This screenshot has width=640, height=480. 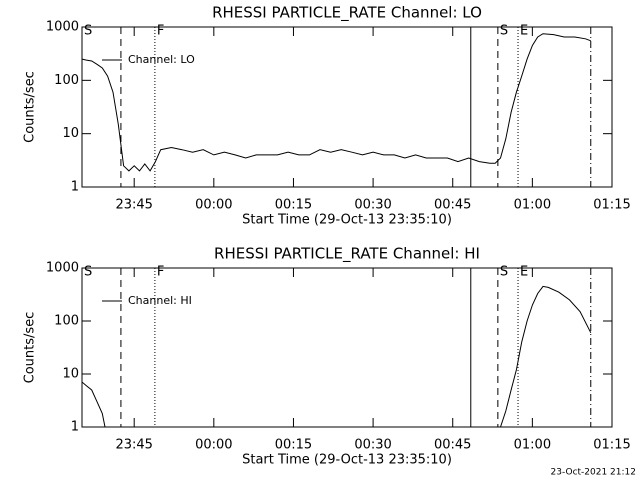 I want to click on chart-title: RHESSI PARTICLE_RATE Channel: HI, so click(x=347, y=254).